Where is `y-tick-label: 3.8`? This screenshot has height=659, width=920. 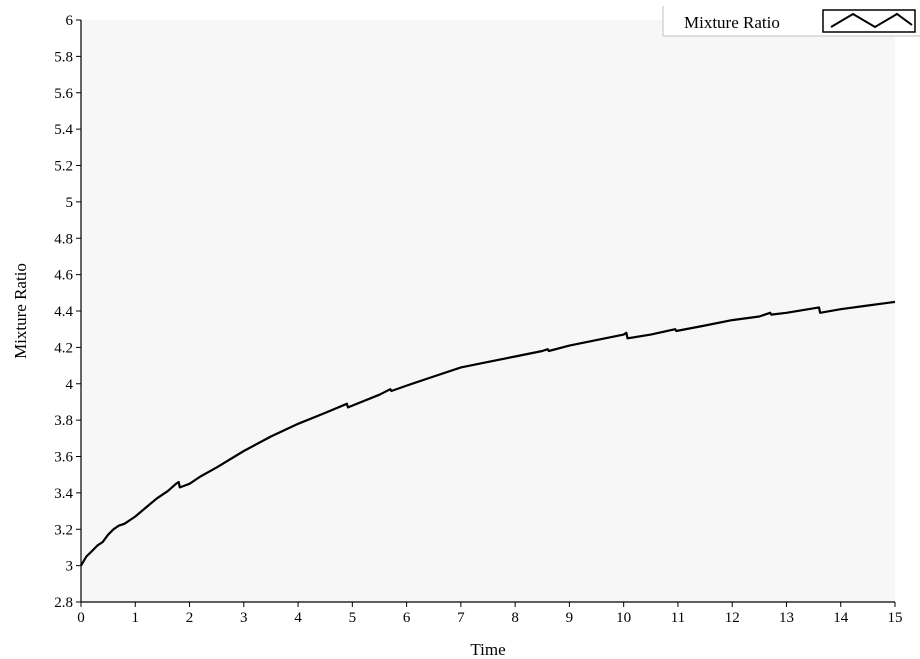
y-tick-label: 3.8 is located at coordinates (63, 421).